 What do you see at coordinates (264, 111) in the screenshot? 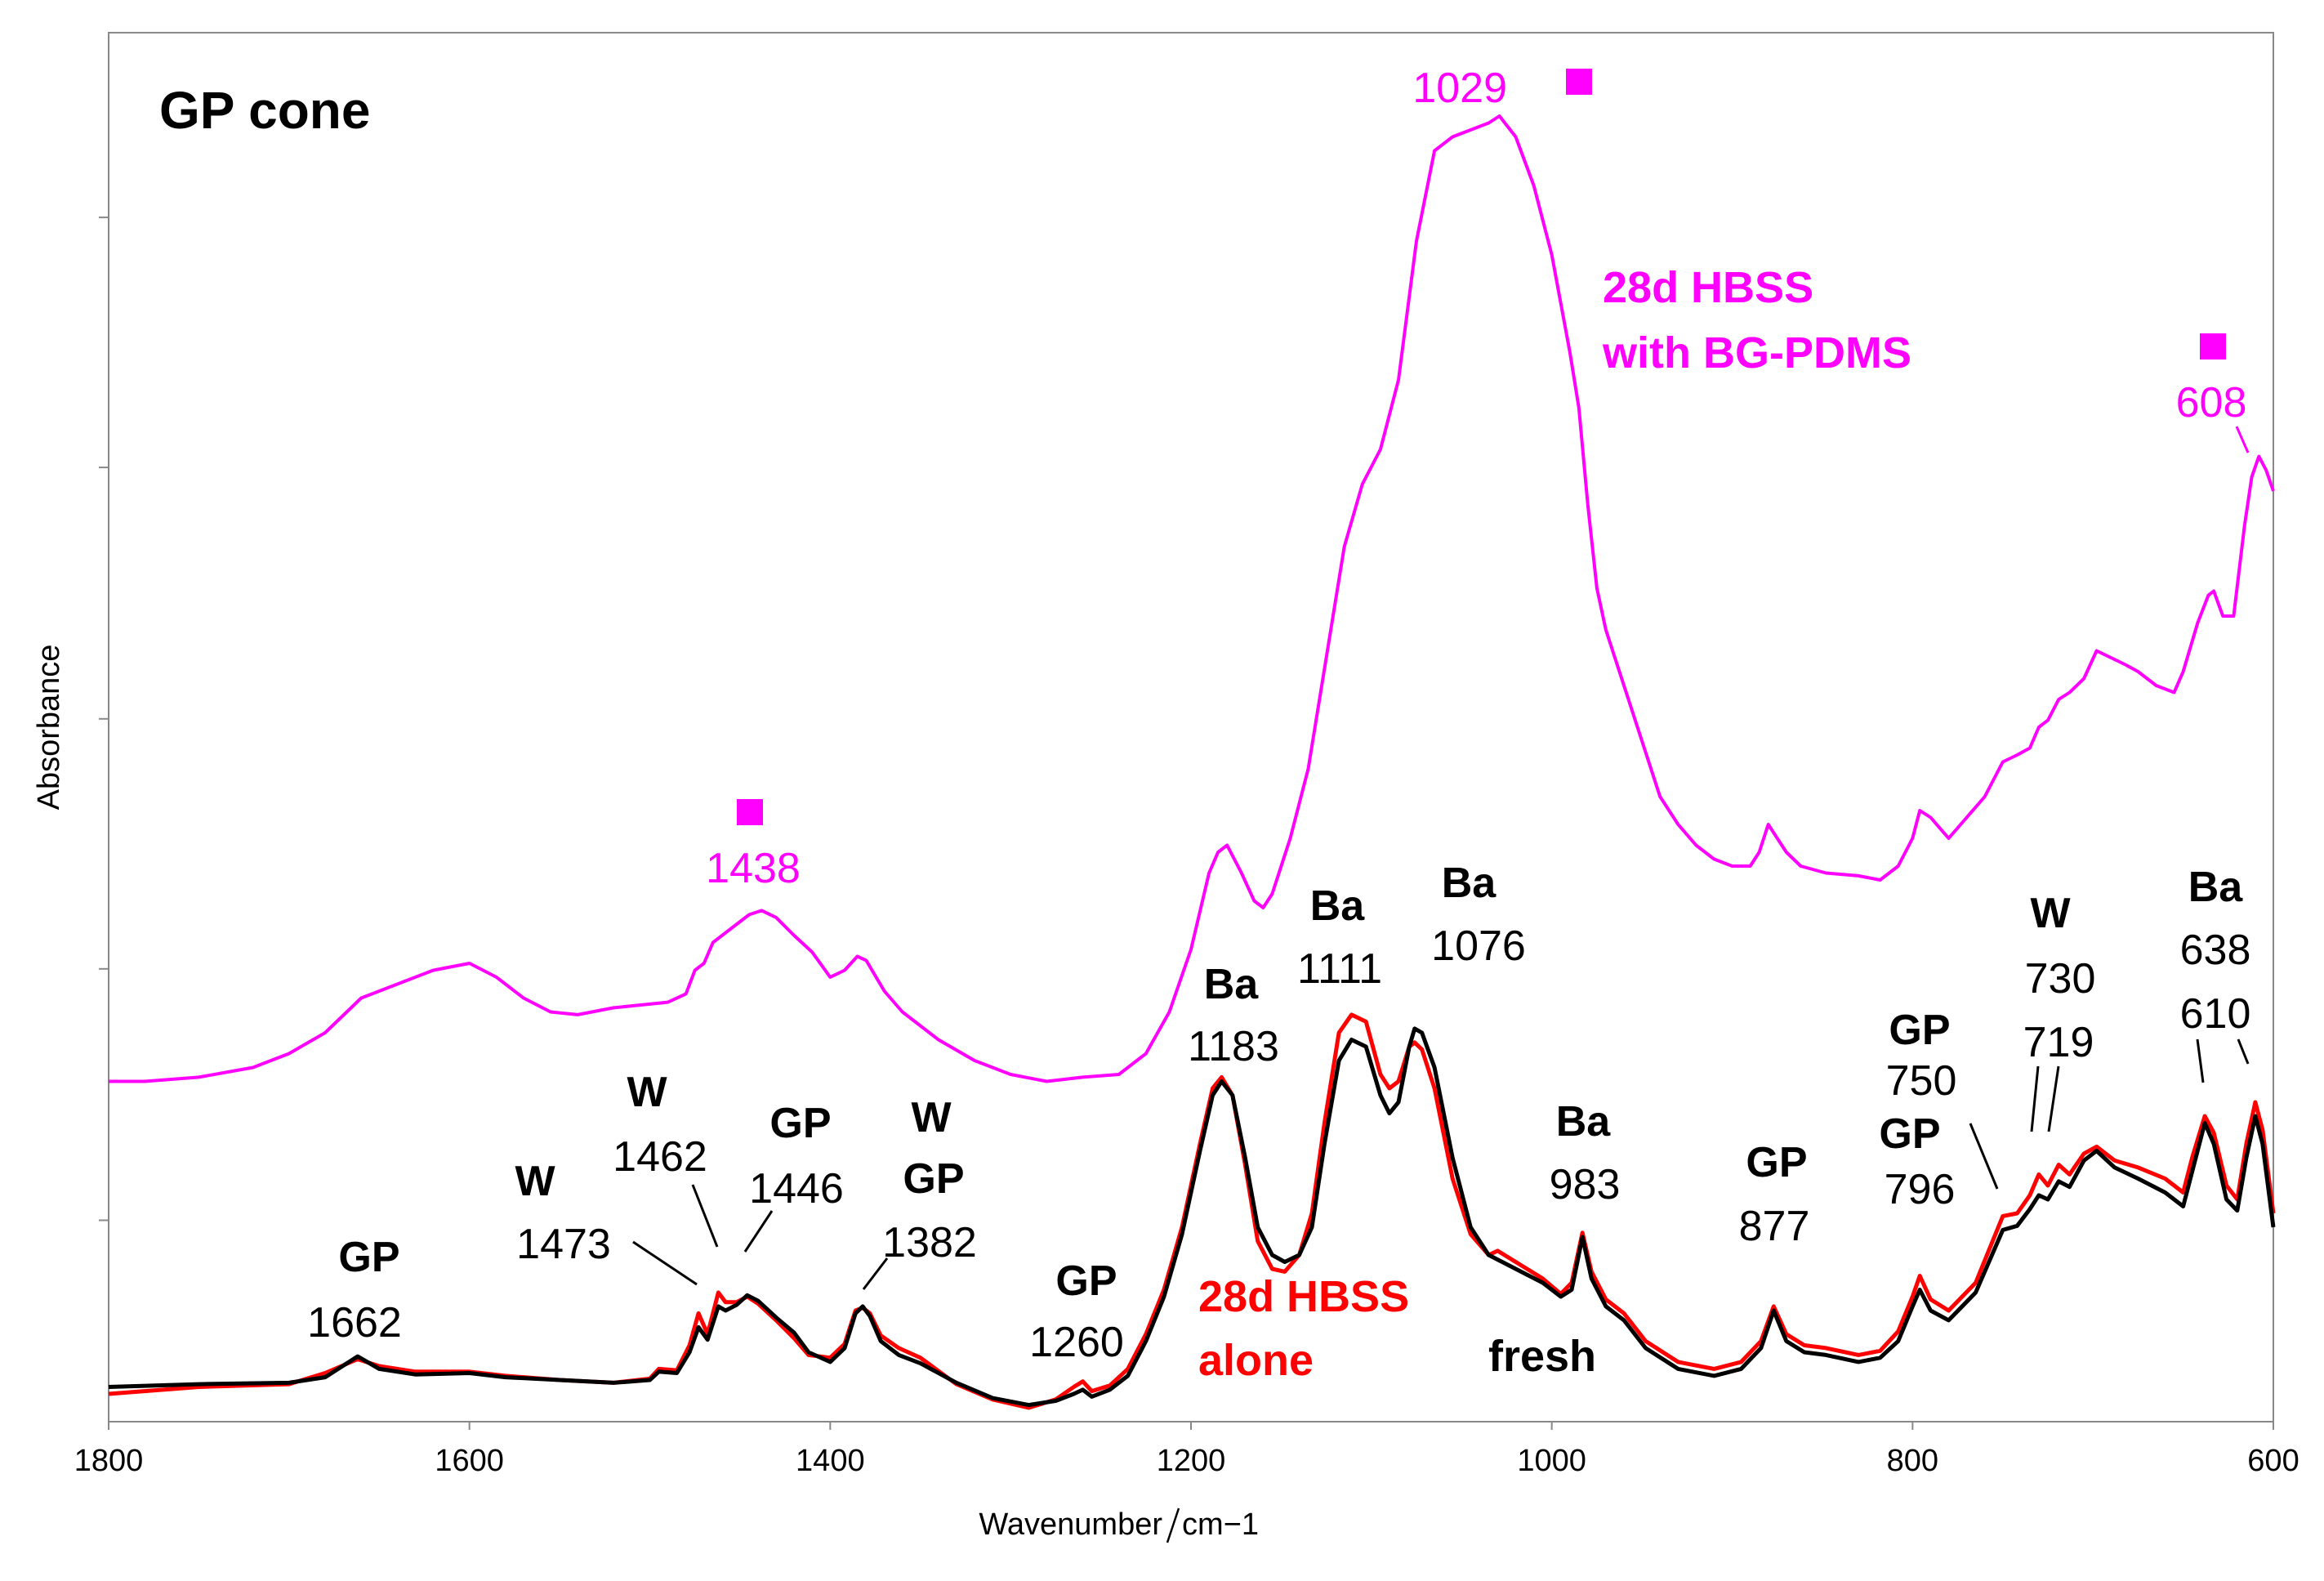
I see `chart-title: GP cone` at bounding box center [264, 111].